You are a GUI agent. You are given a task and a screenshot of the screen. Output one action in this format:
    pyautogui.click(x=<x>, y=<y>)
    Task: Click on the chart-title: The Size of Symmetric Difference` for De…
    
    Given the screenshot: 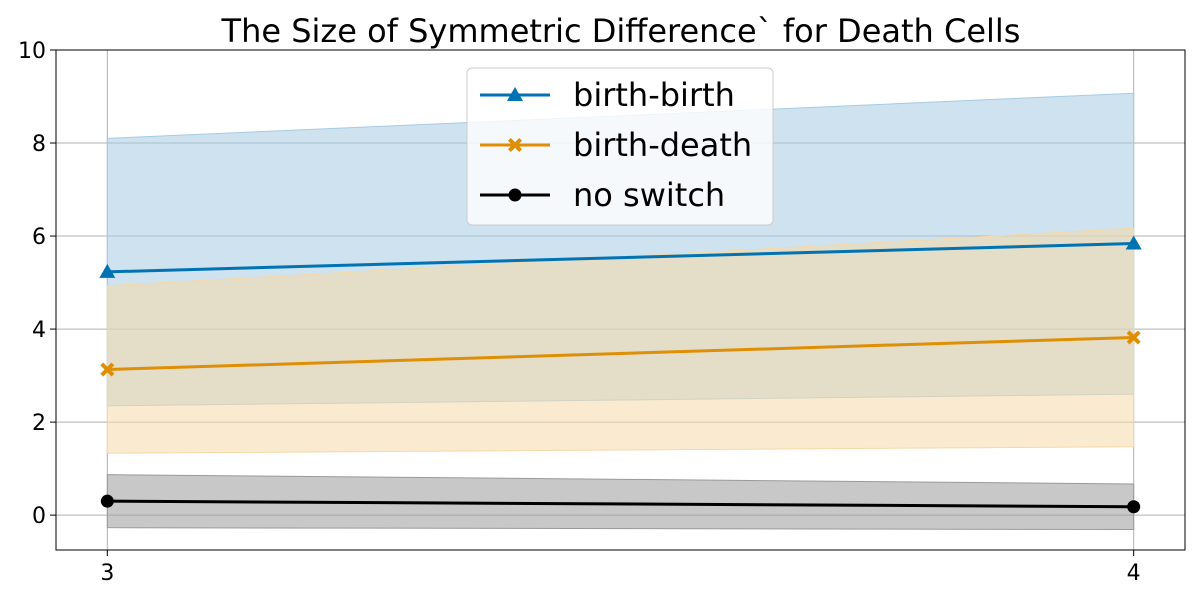 What is the action you would take?
    pyautogui.click(x=621, y=31)
    